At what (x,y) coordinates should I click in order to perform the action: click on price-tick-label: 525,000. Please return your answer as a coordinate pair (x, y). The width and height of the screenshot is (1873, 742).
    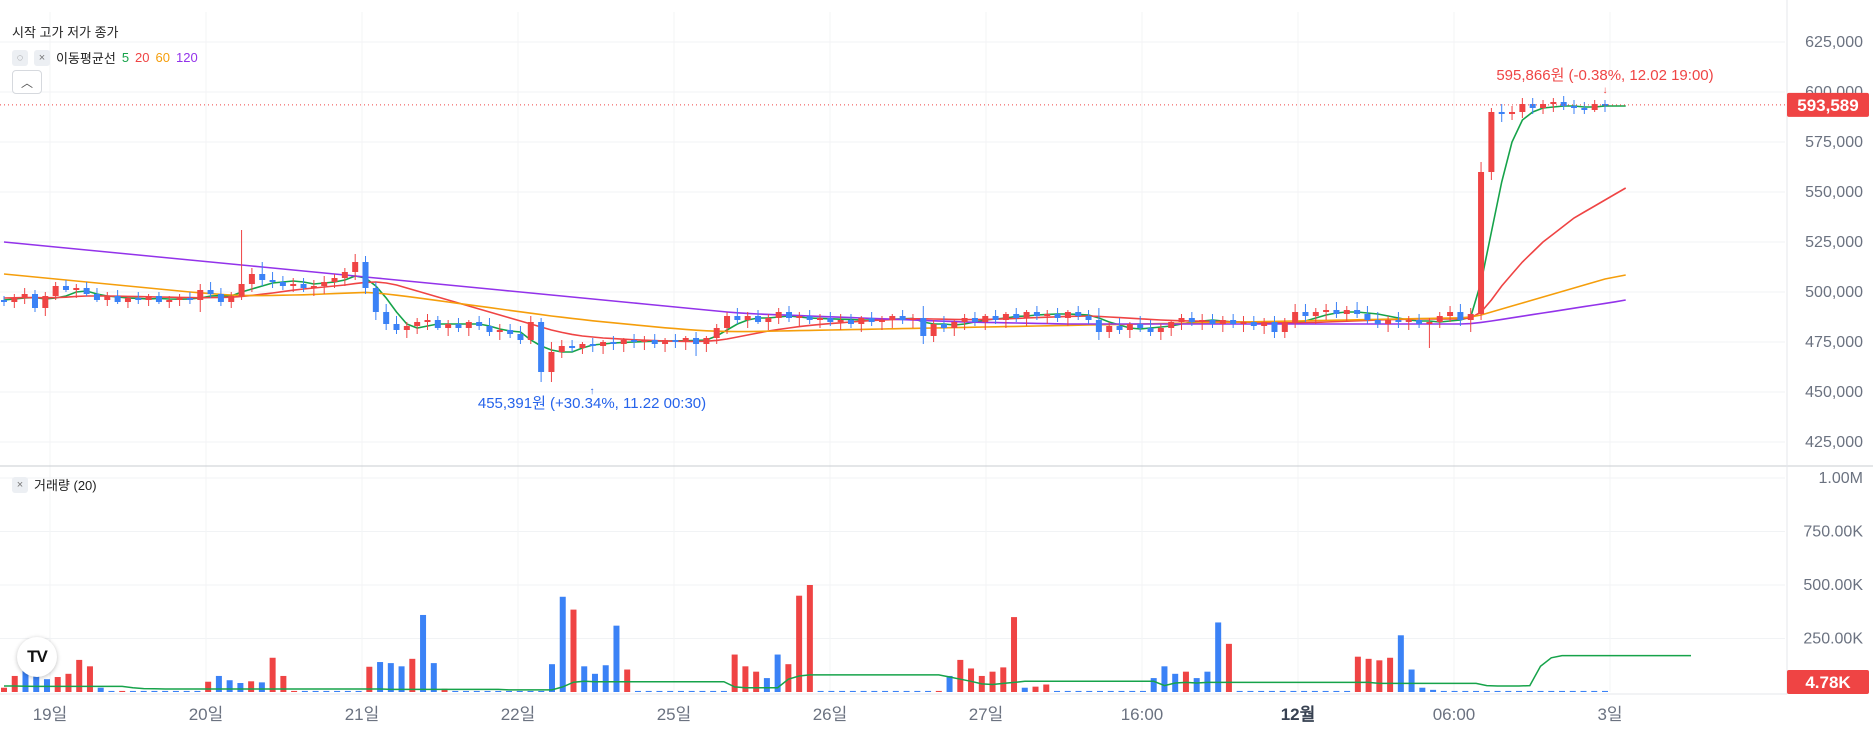
    Looking at the image, I should click on (1834, 242).